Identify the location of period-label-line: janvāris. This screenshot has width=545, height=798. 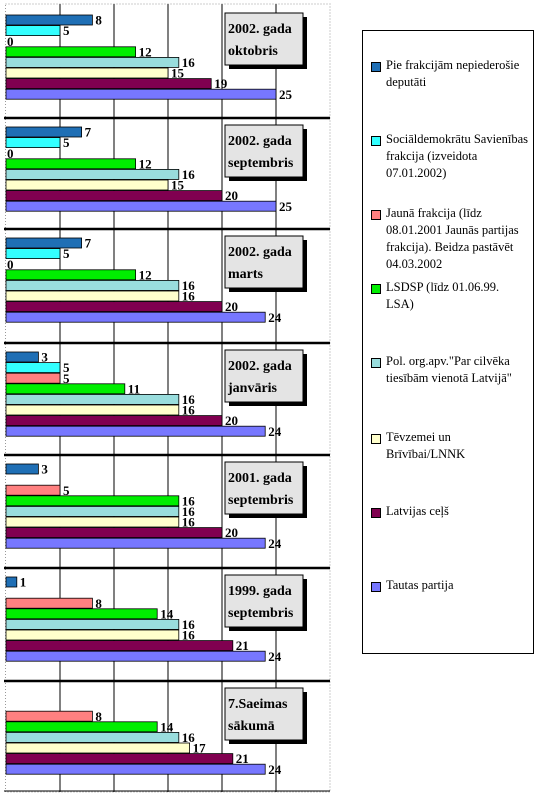
(252, 388).